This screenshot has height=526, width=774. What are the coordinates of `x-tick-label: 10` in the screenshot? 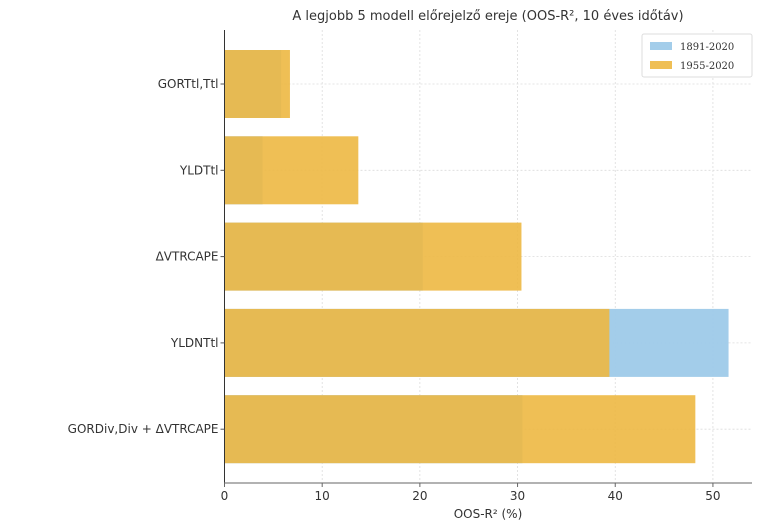 It's located at (322, 496).